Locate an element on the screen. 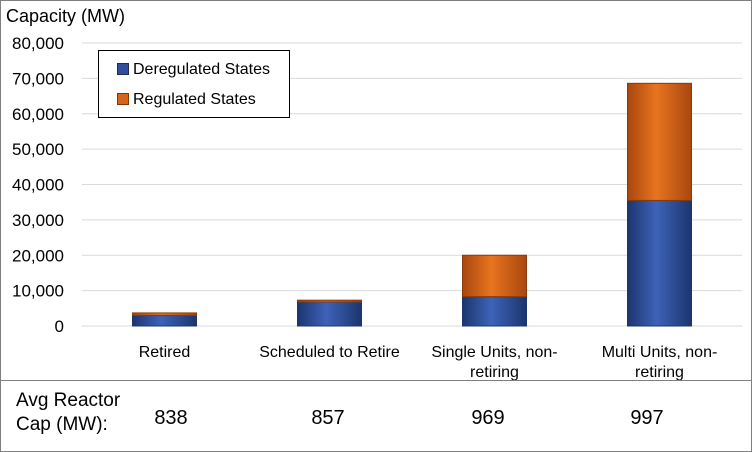 The image size is (752, 452). x-tick-label: Single Units, non- is located at coordinates (494, 352).